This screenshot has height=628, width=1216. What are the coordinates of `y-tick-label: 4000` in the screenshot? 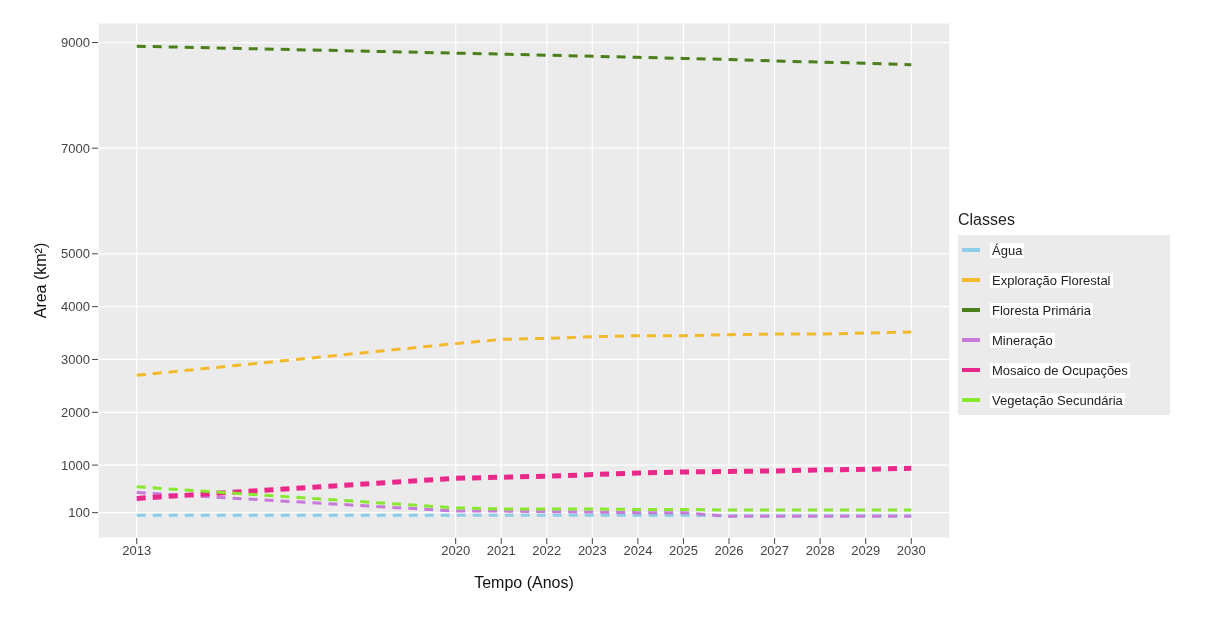 It's located at (75, 307).